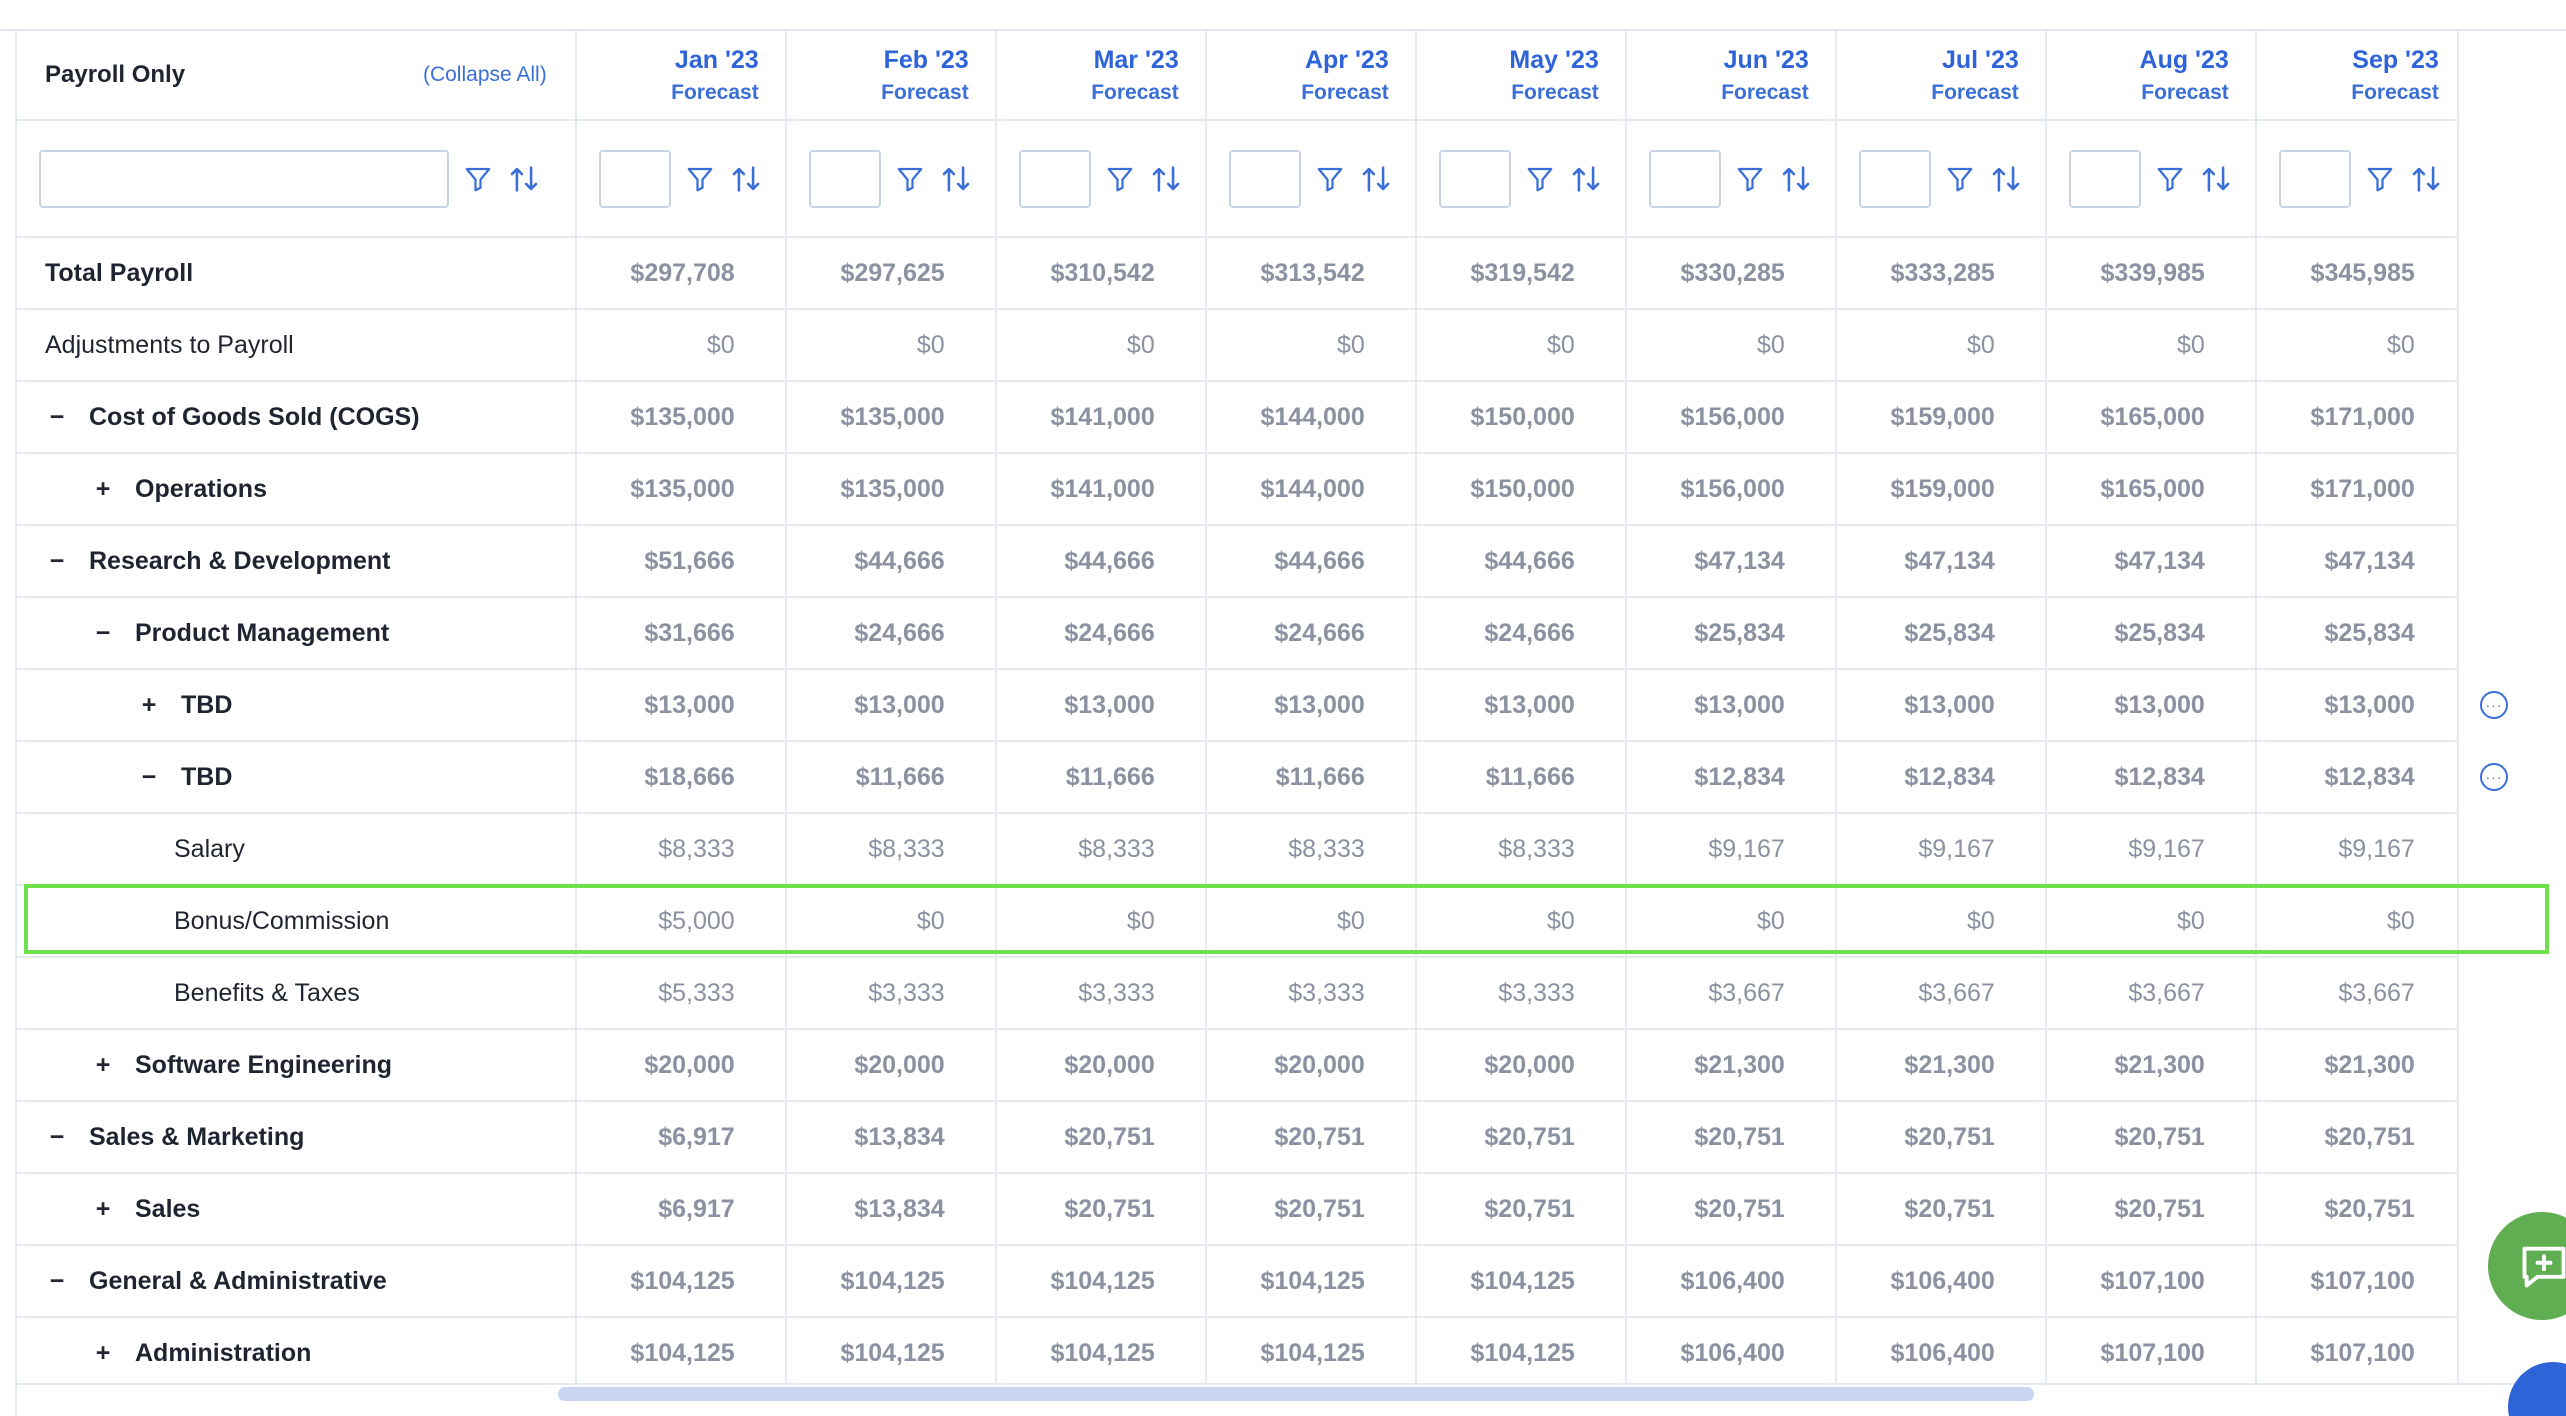 This screenshot has height=1416, width=2566. Describe the element at coordinates (1941, 489) in the screenshot. I see `value-cell: $159,000` at that location.